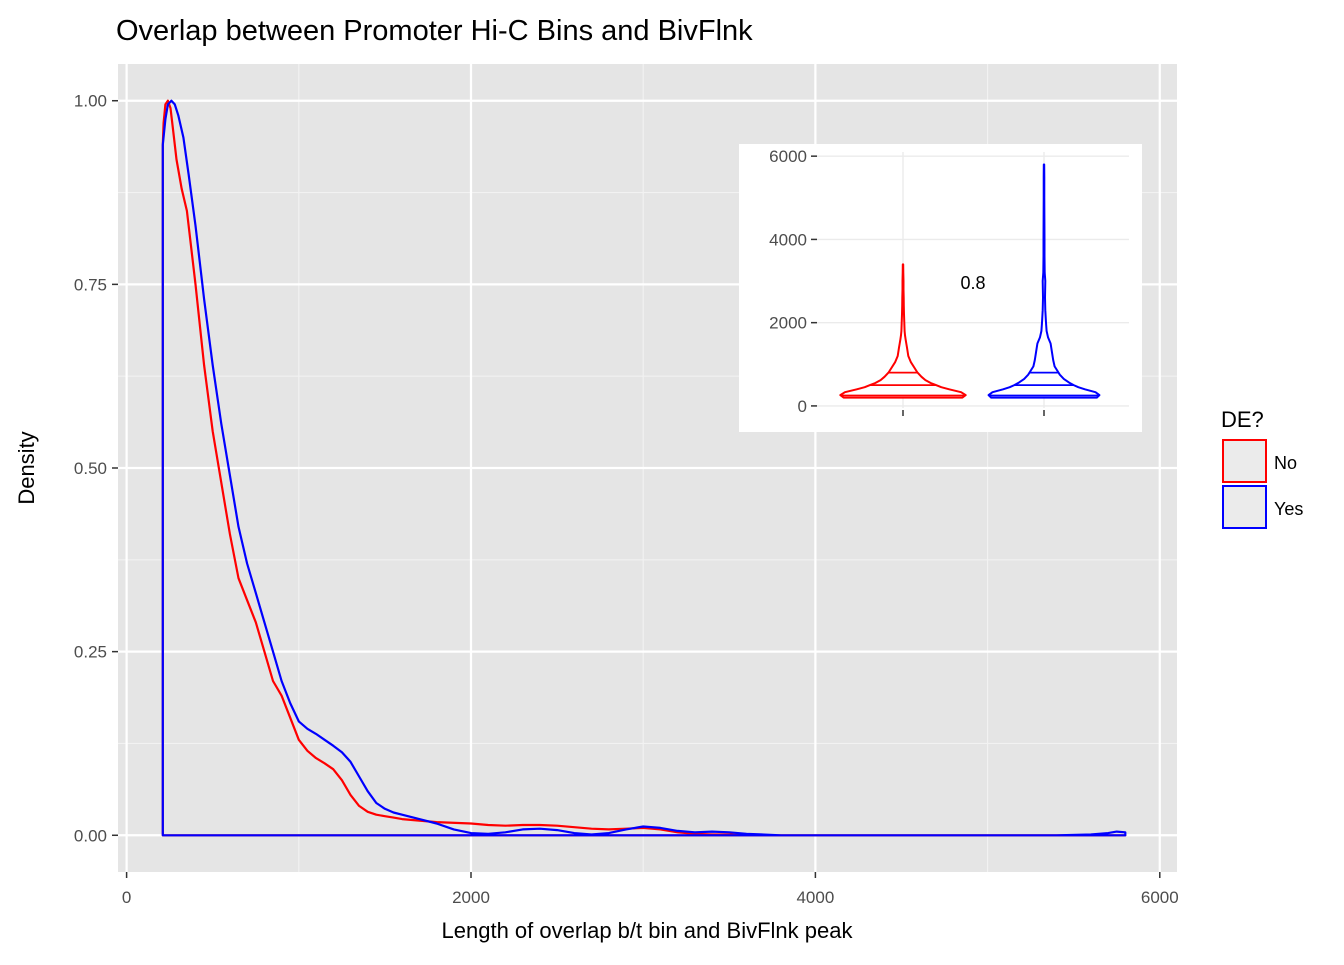 Image resolution: width=1344 pixels, height=965 pixels. I want to click on y-tick-label: 1.00, so click(90, 101).